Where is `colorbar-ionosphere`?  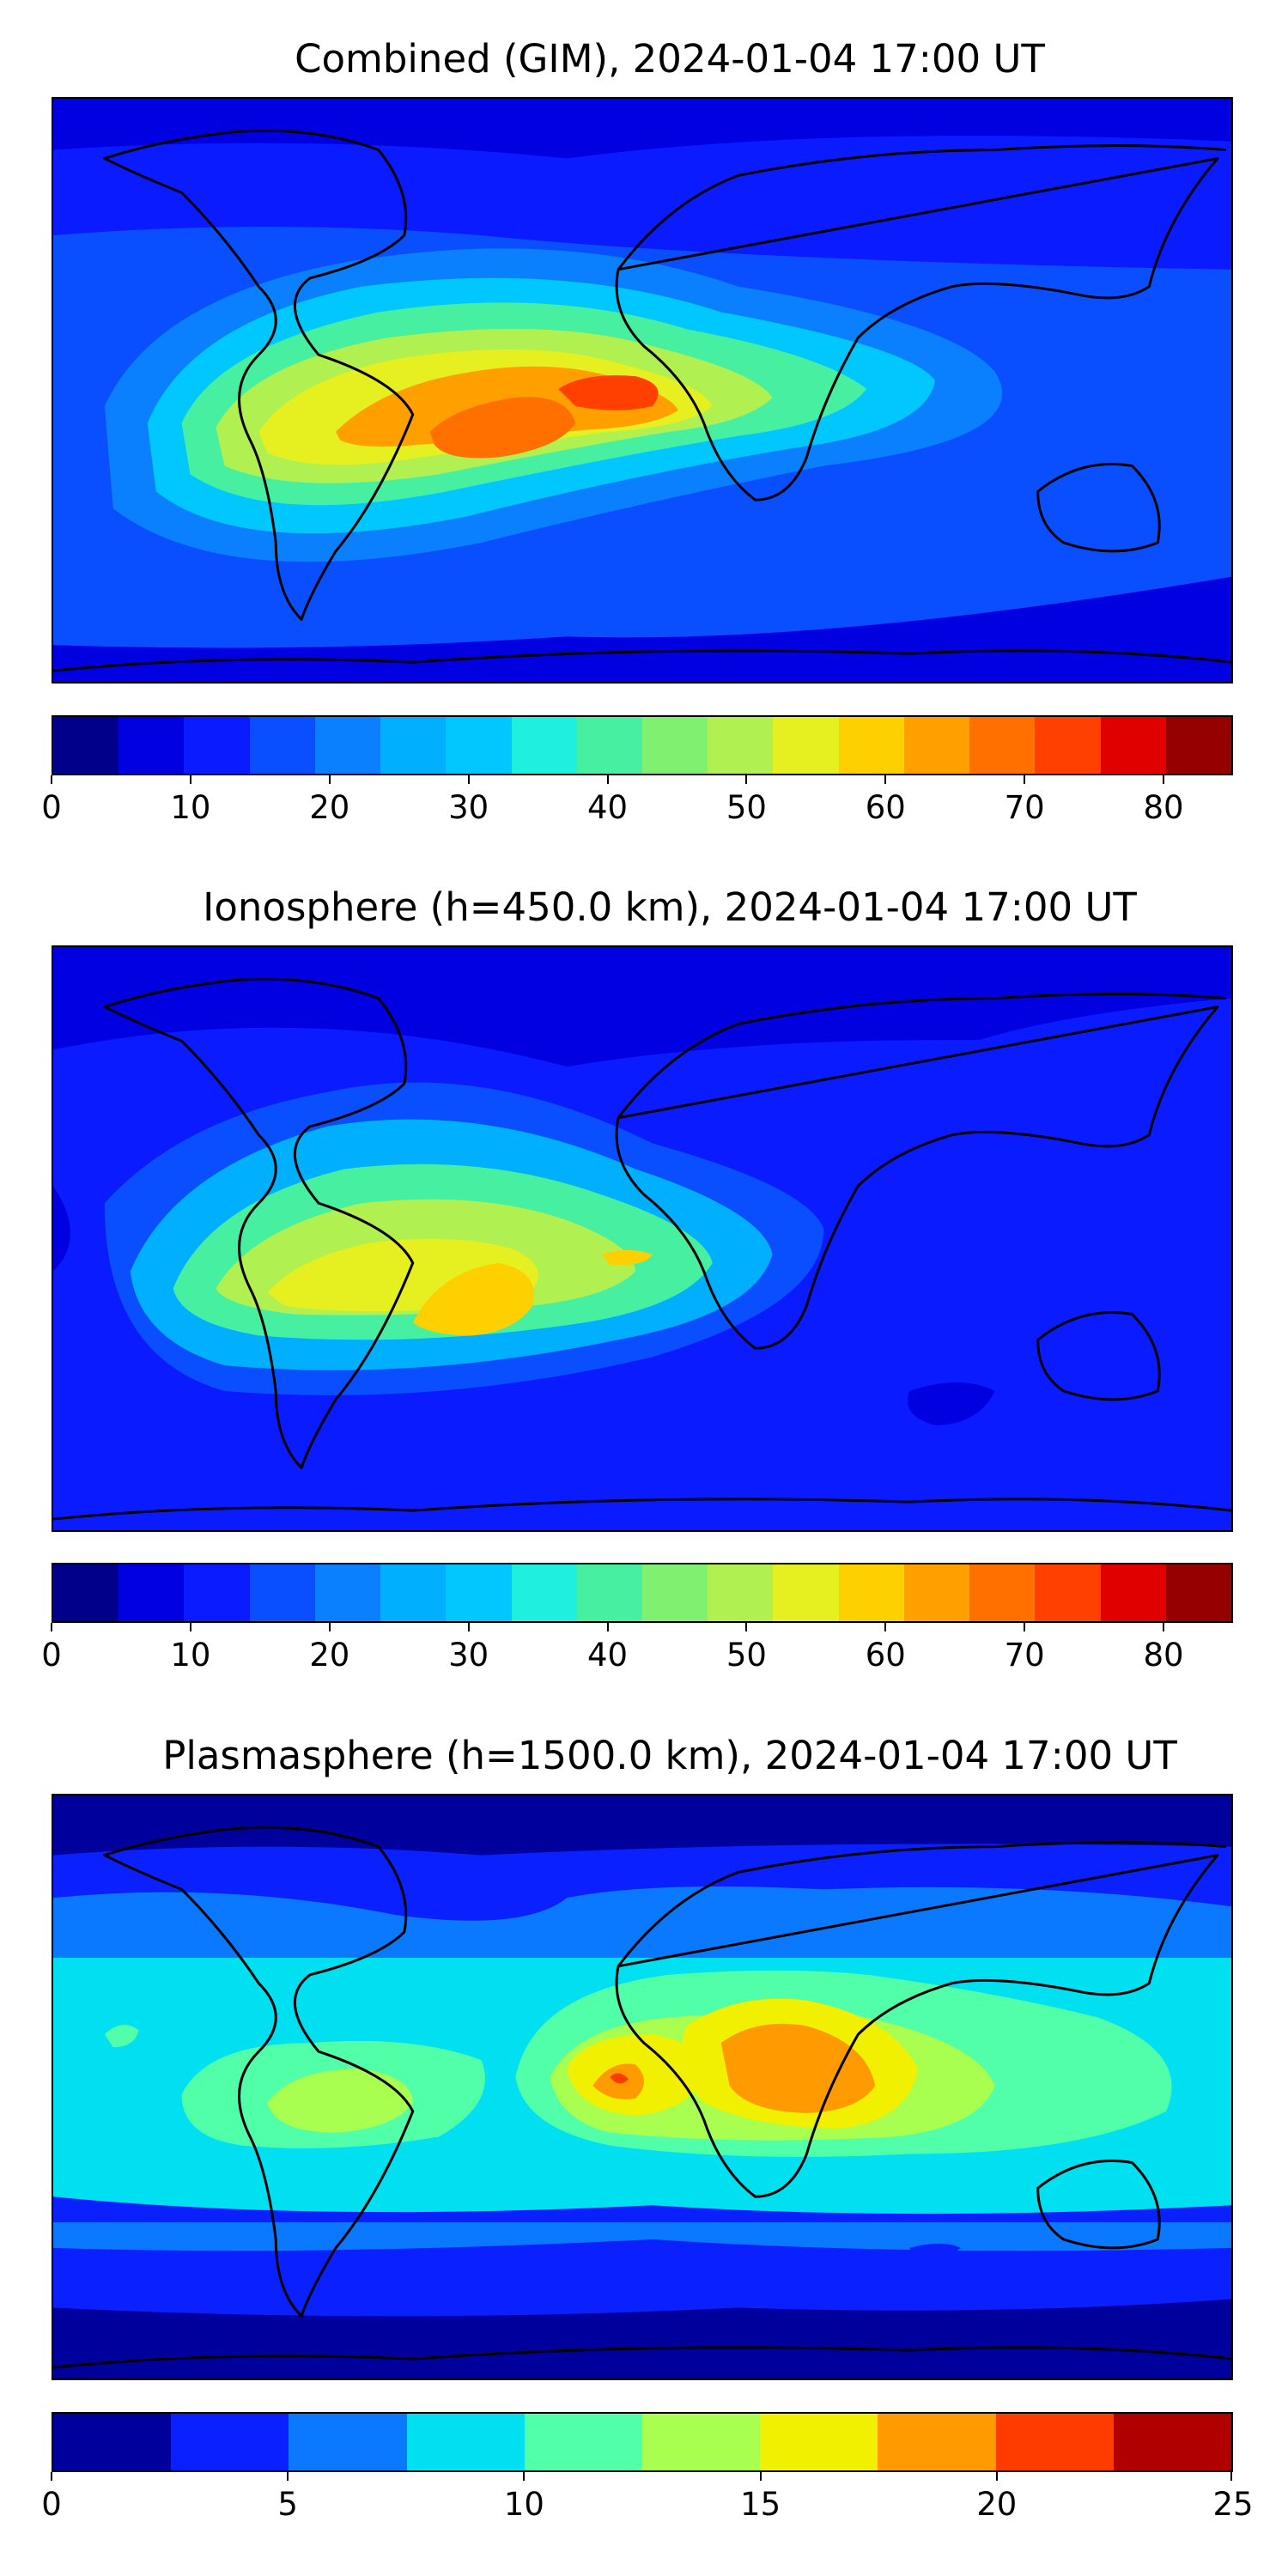
colorbar-ionosphere is located at coordinates (642, 1593).